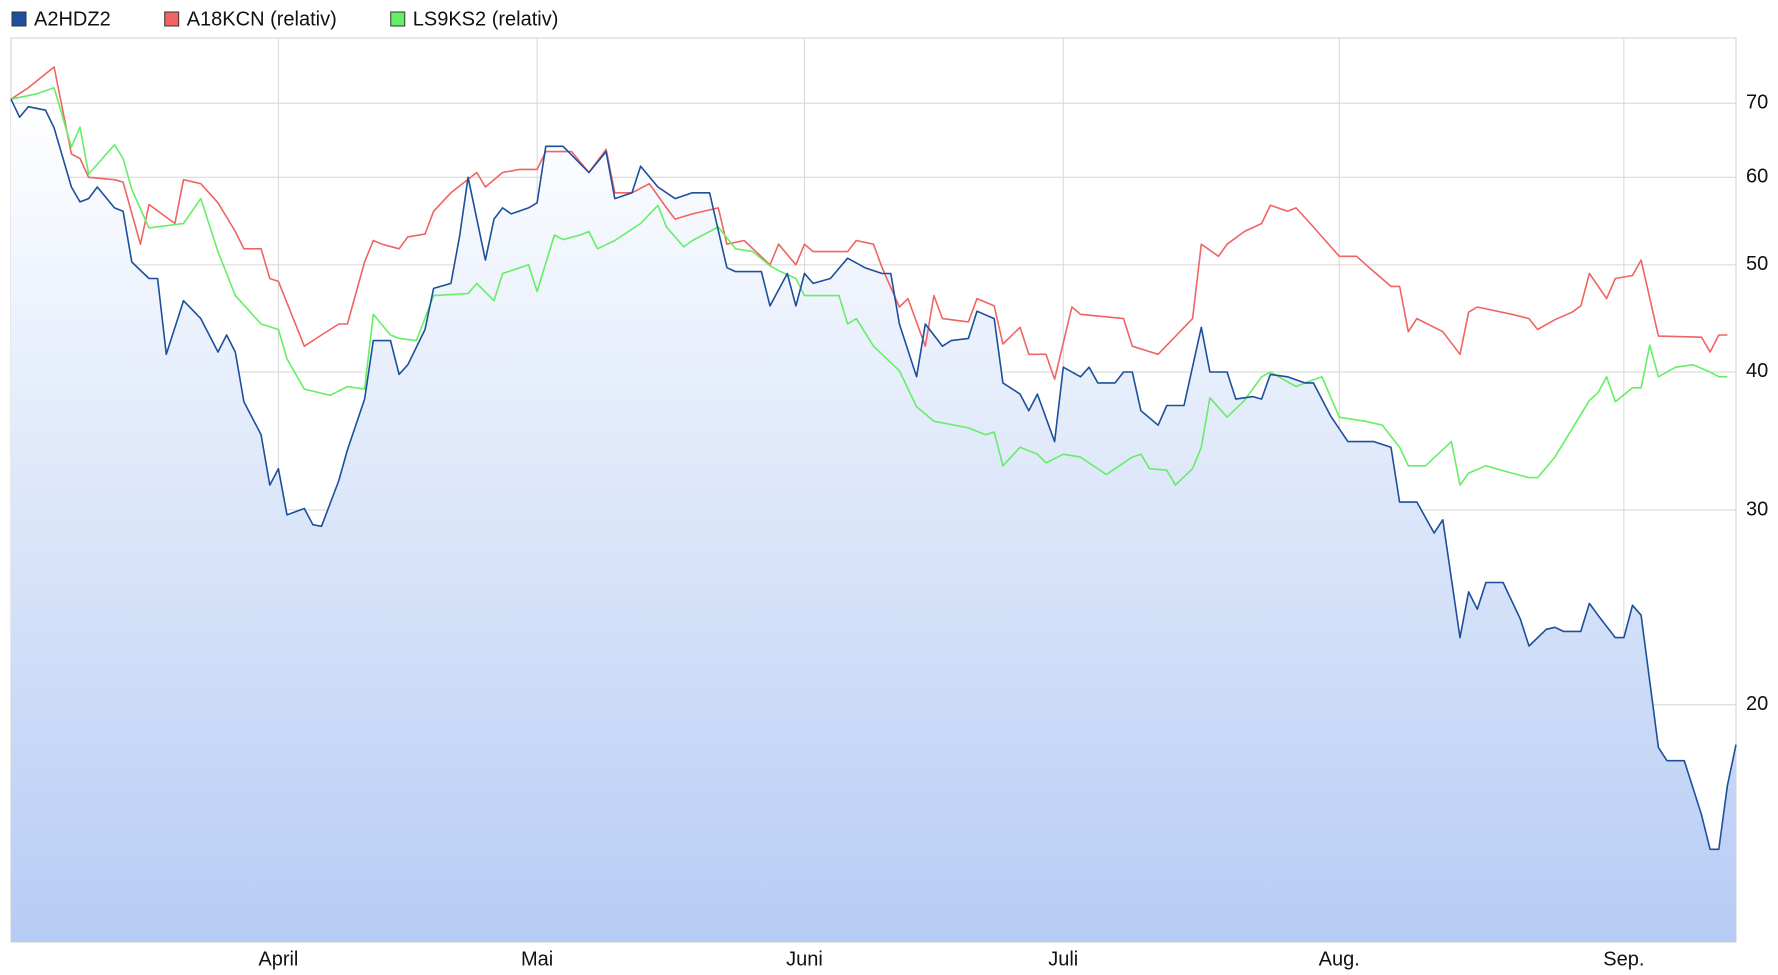 This screenshot has height=975, width=1778. Describe the element at coordinates (278, 959) in the screenshot. I see `x-tick-label: April` at that location.